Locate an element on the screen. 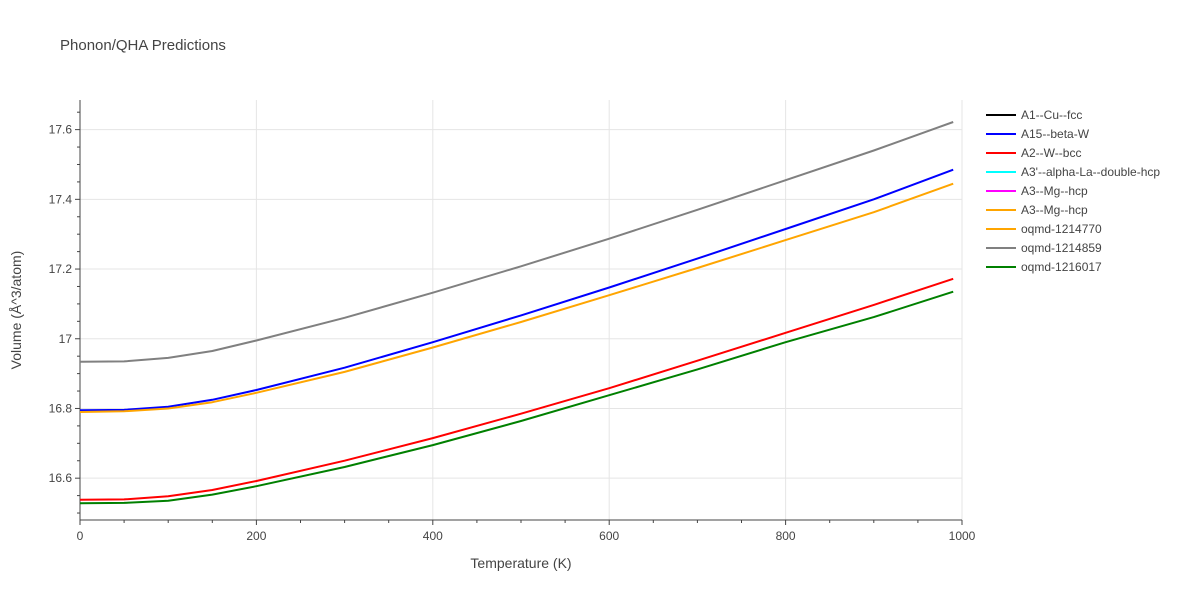 This screenshot has width=1200, height=605. legend-item: A2--W--bcc is located at coordinates (1033, 153).